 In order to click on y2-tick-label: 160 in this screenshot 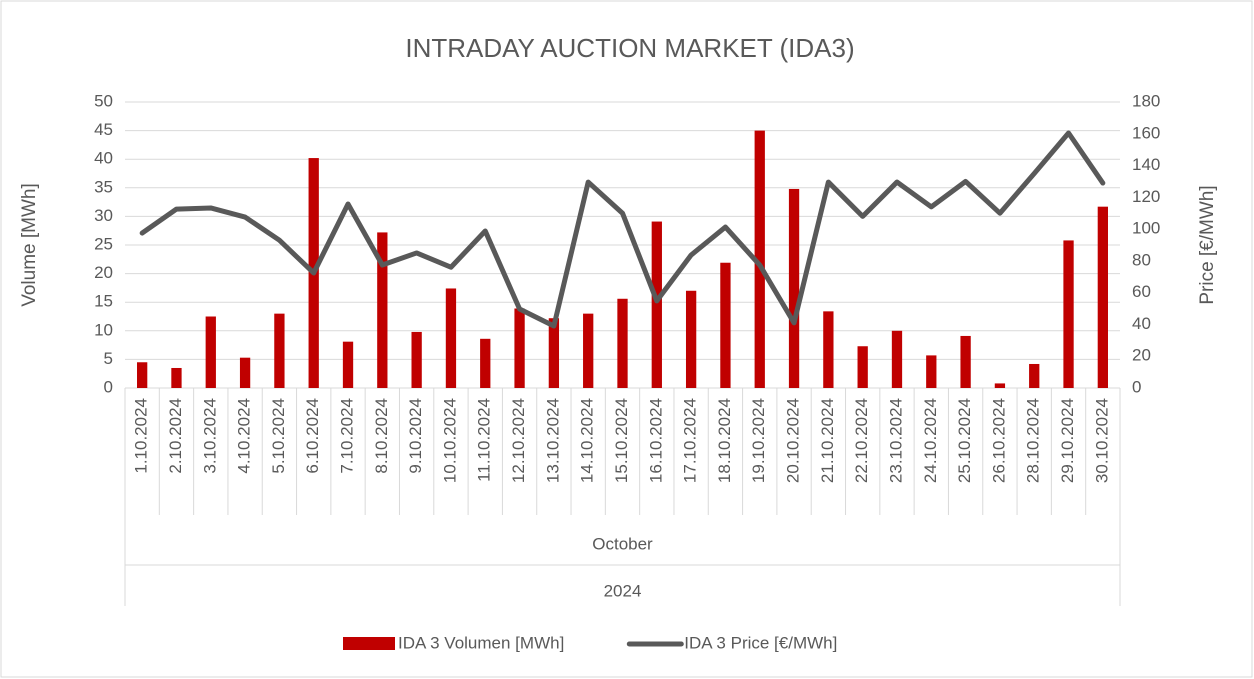, I will do `click(1146, 132)`.